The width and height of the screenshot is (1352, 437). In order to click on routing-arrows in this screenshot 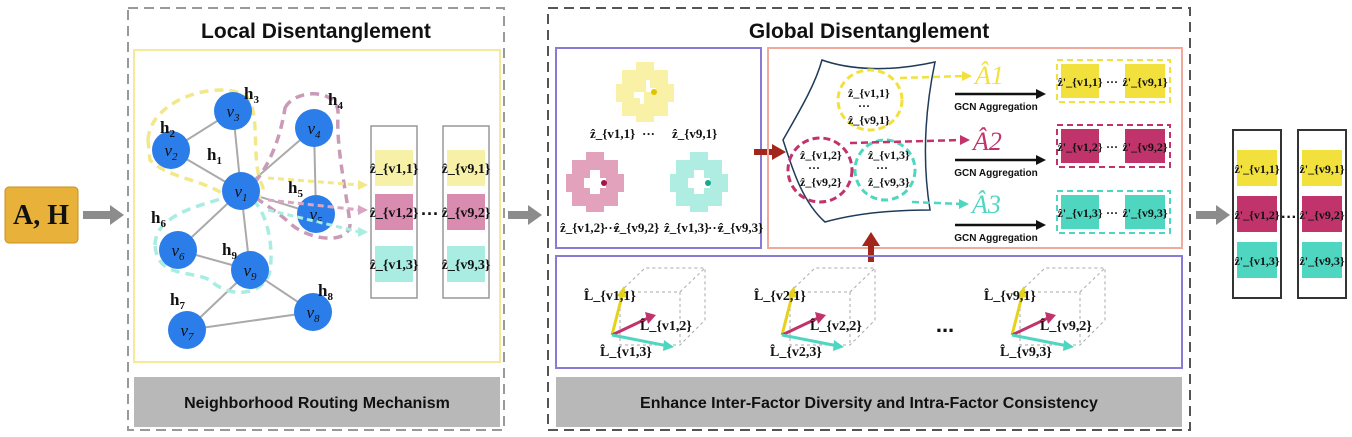, I will do `click(314, 205)`.